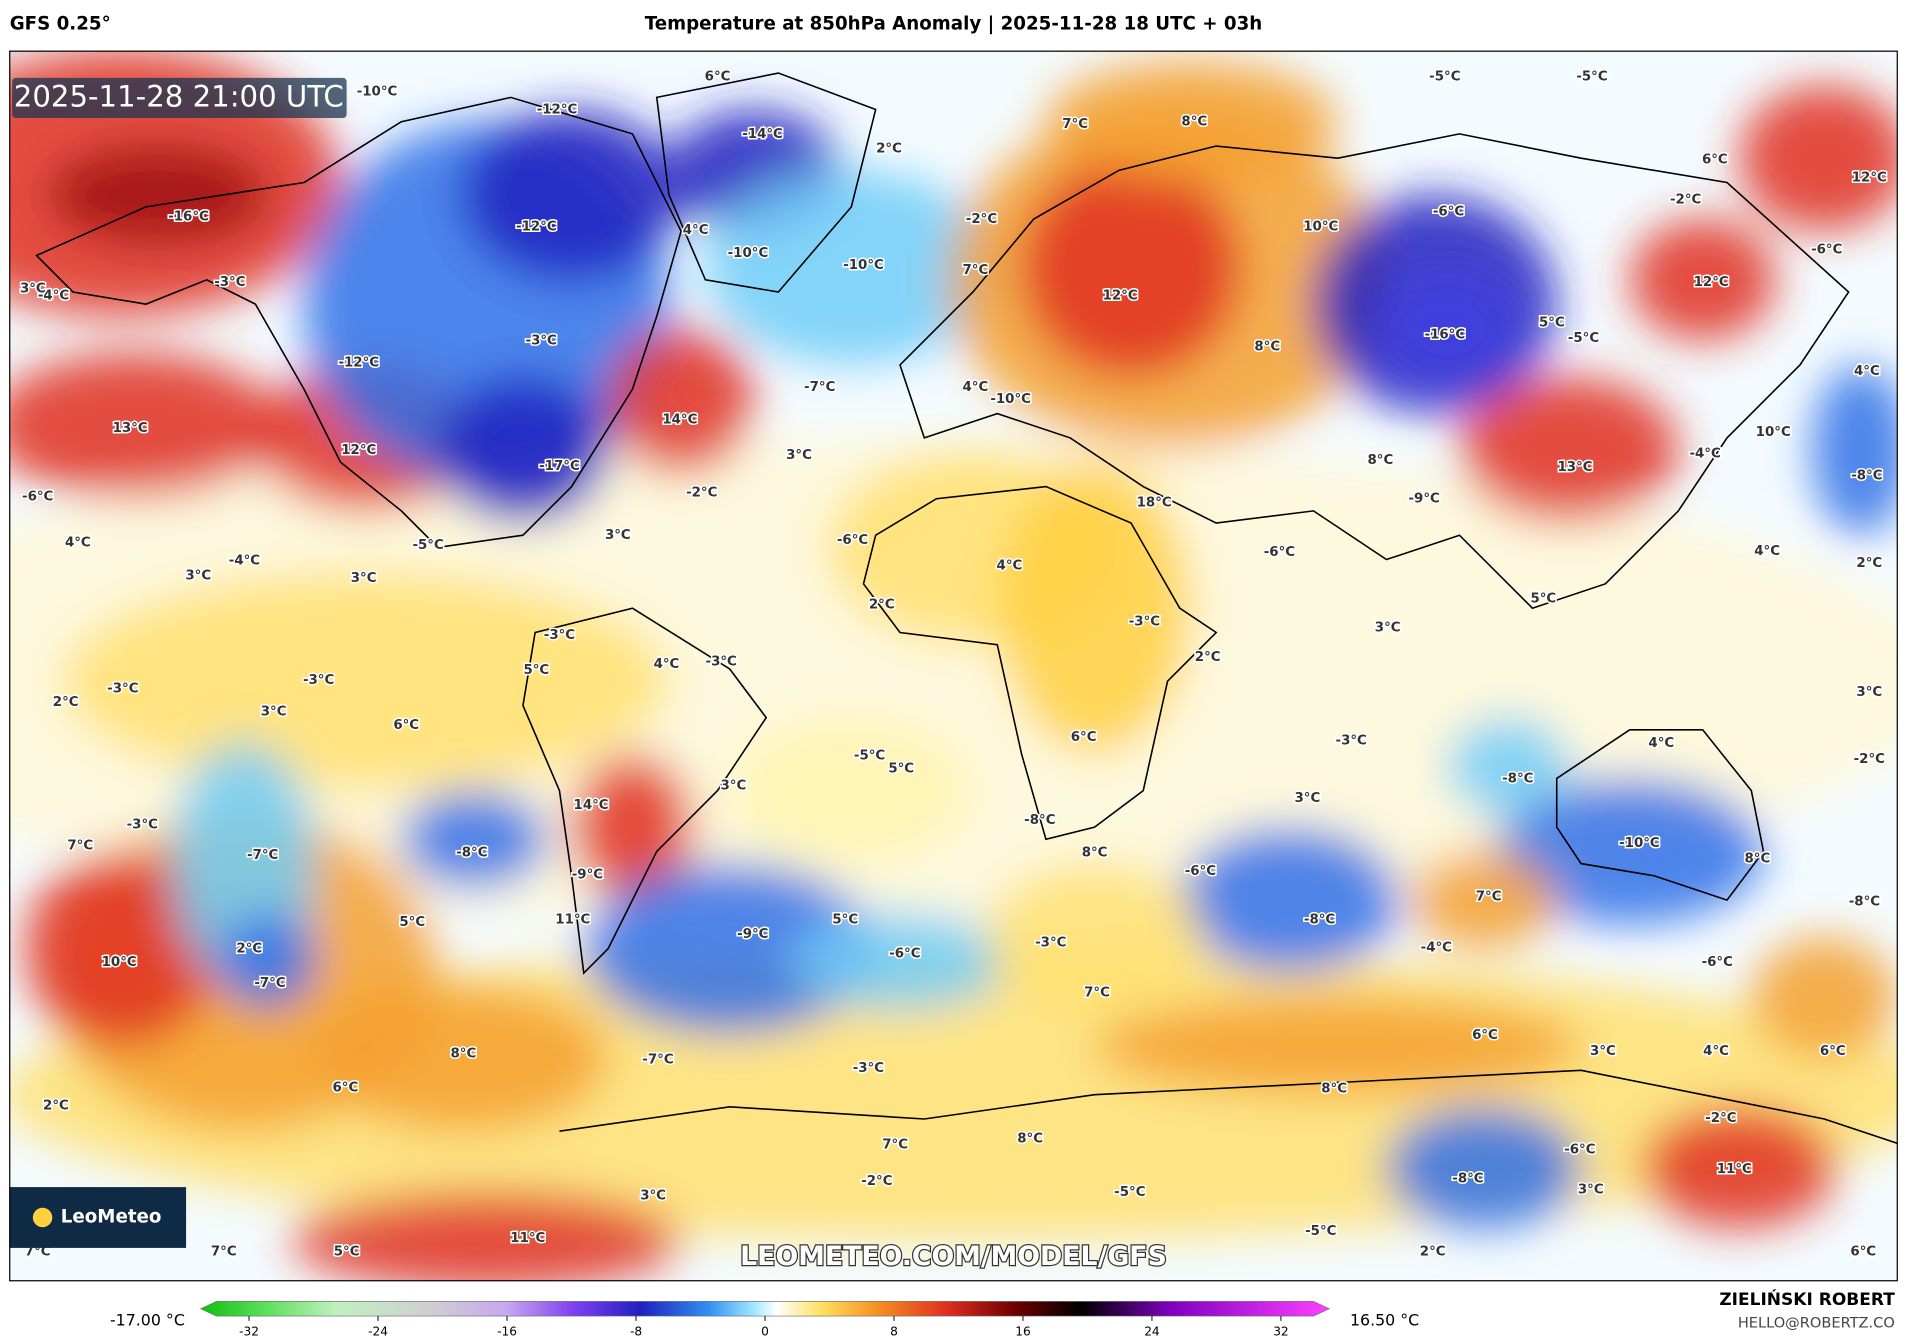 Image resolution: width=1907 pixels, height=1338 pixels. Describe the element at coordinates (557, 110) in the screenshot. I see `temperature-label: -12°C` at that location.